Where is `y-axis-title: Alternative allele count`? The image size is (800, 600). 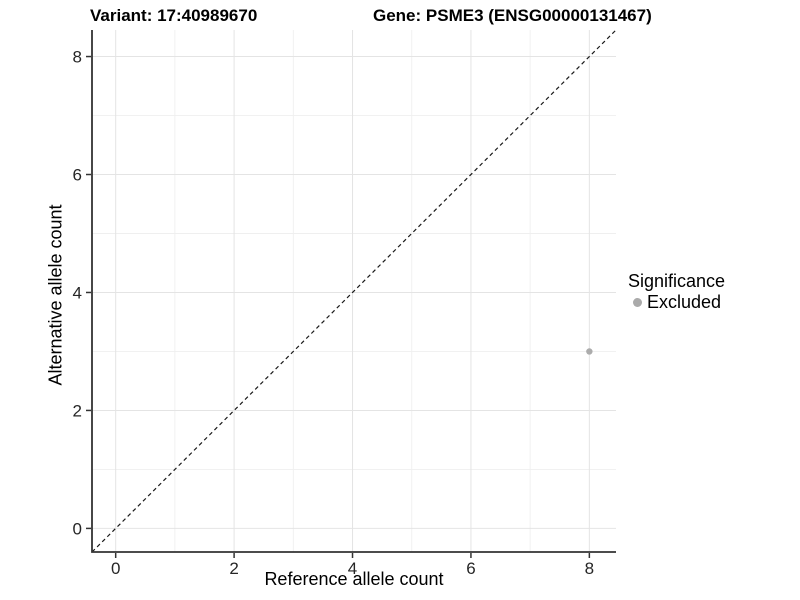 y-axis-title: Alternative allele count is located at coordinates (55, 295).